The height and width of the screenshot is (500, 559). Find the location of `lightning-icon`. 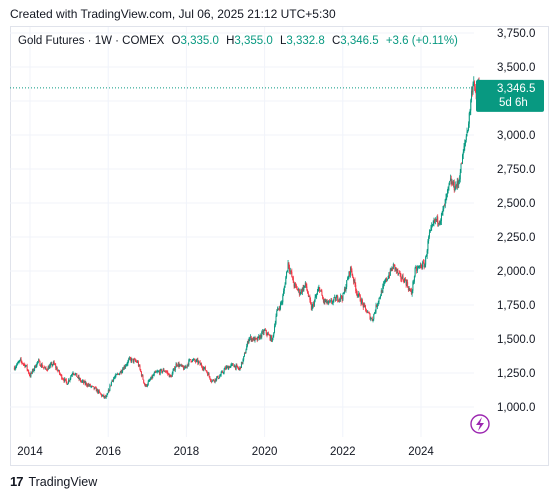

lightning-icon is located at coordinates (480, 424).